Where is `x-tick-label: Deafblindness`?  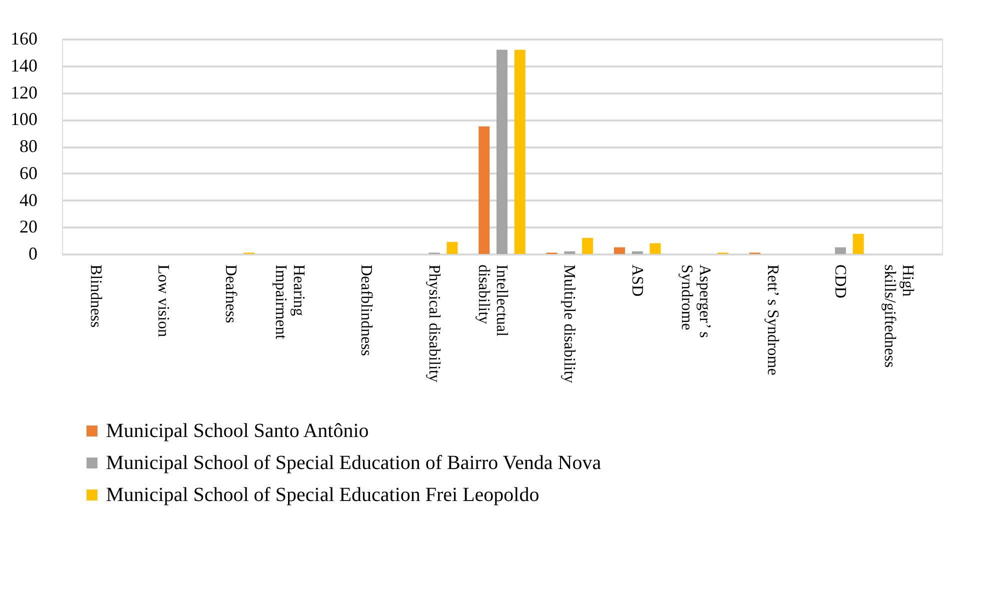 x-tick-label: Deafblindness is located at coordinates (366, 310).